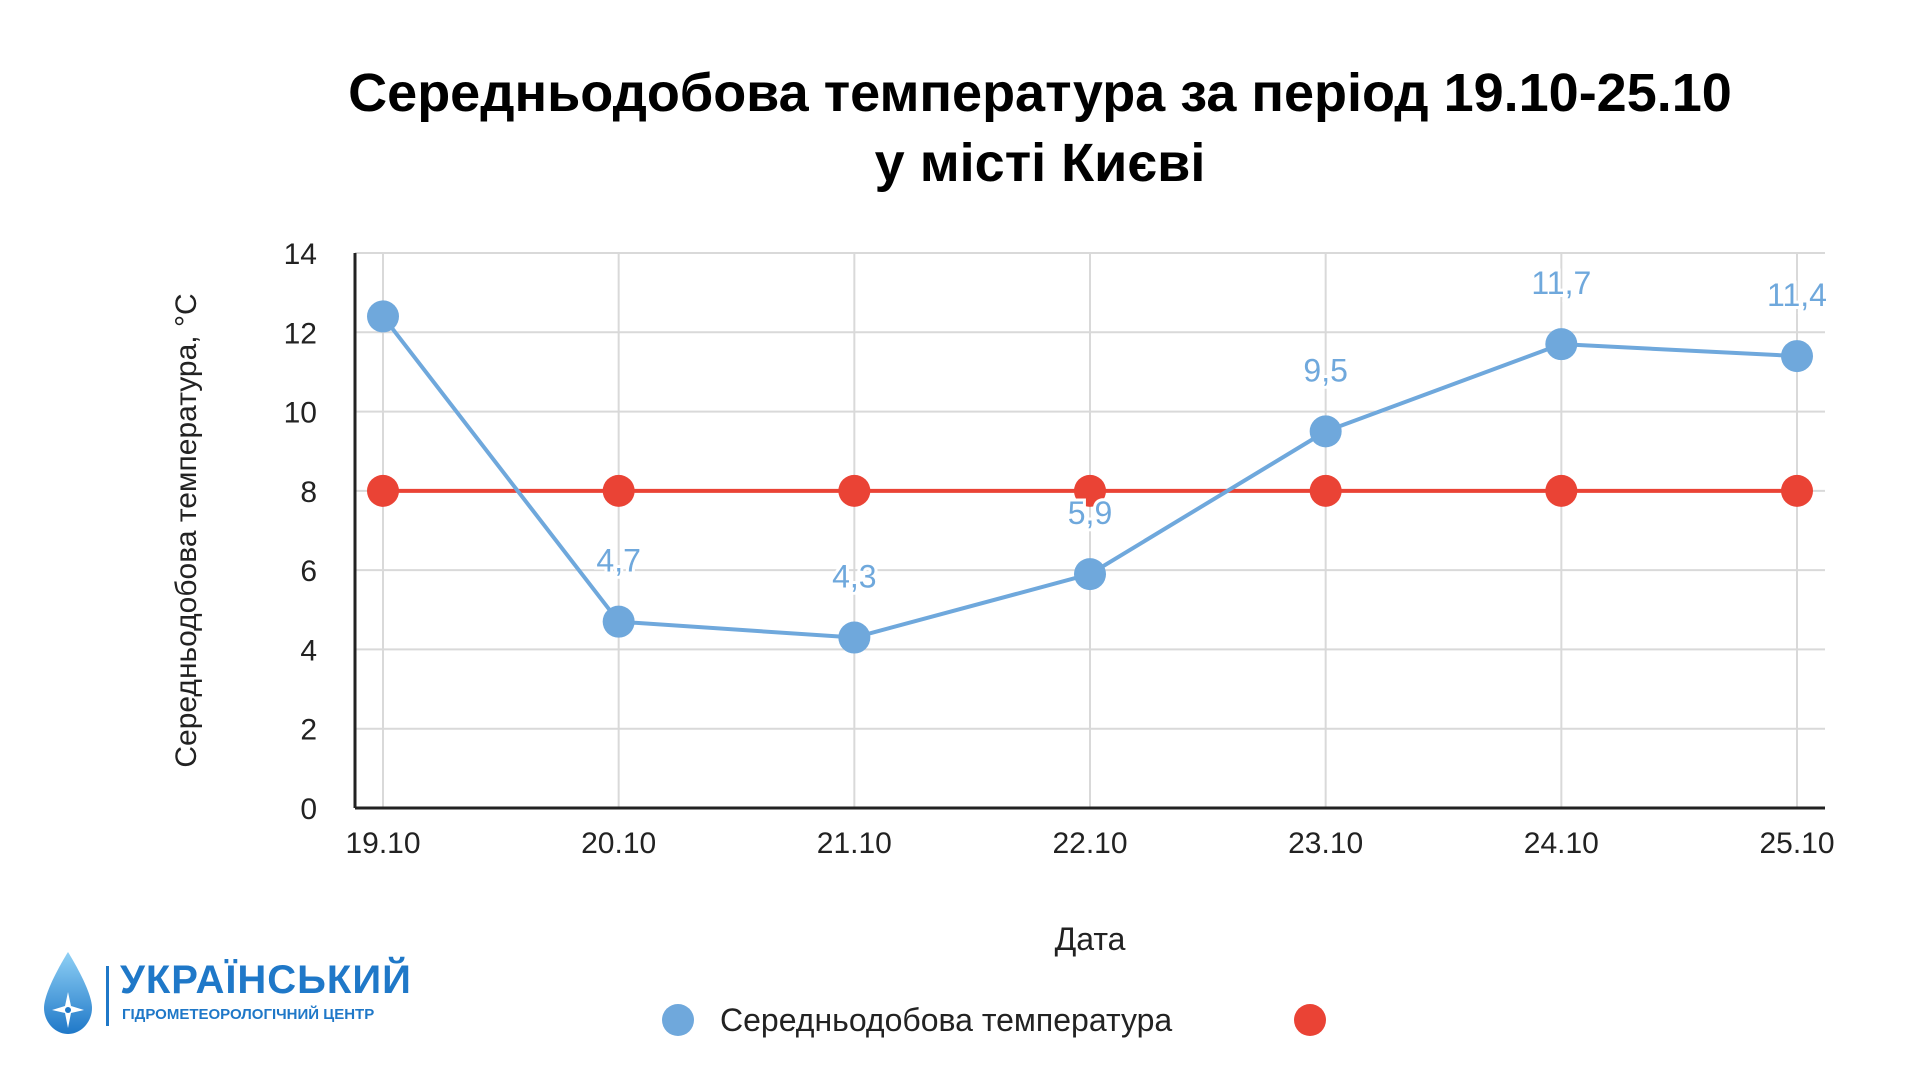 This screenshot has height=1080, width=1920. Describe the element at coordinates (266, 980) in the screenshot. I see `logo-name: УКРАЇНСЬКИЙ` at that location.